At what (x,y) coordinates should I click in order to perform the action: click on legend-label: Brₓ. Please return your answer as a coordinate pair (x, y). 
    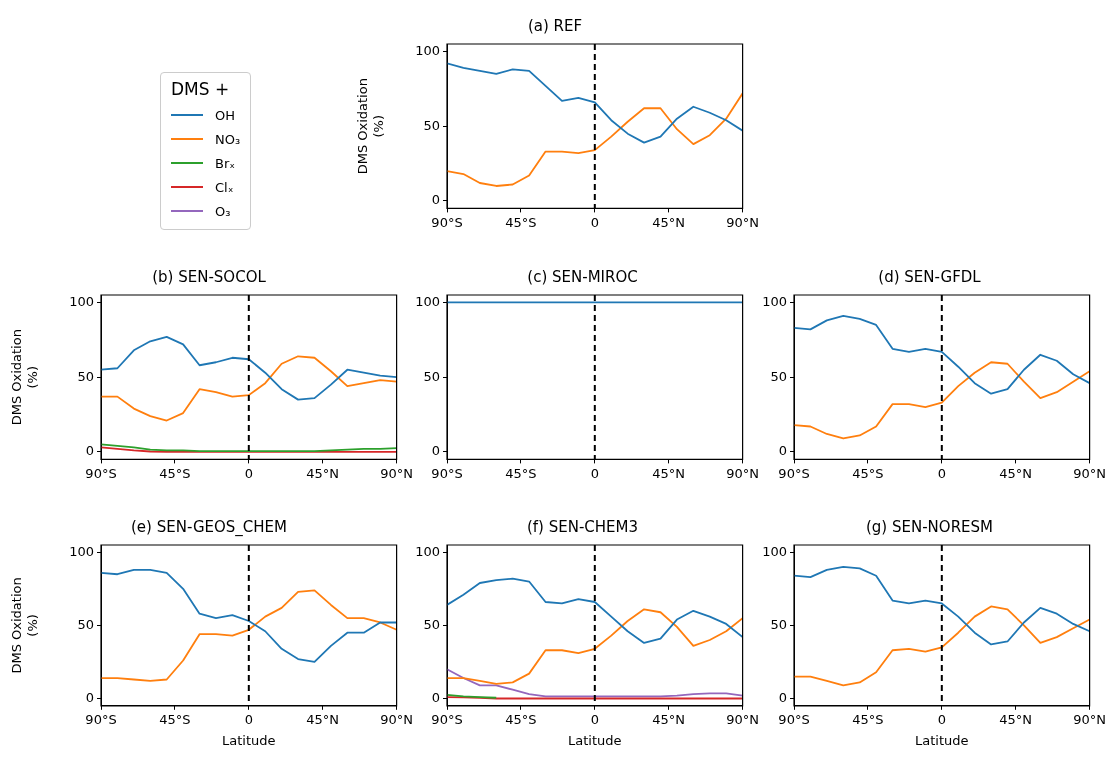
    Looking at the image, I should click on (225, 163).